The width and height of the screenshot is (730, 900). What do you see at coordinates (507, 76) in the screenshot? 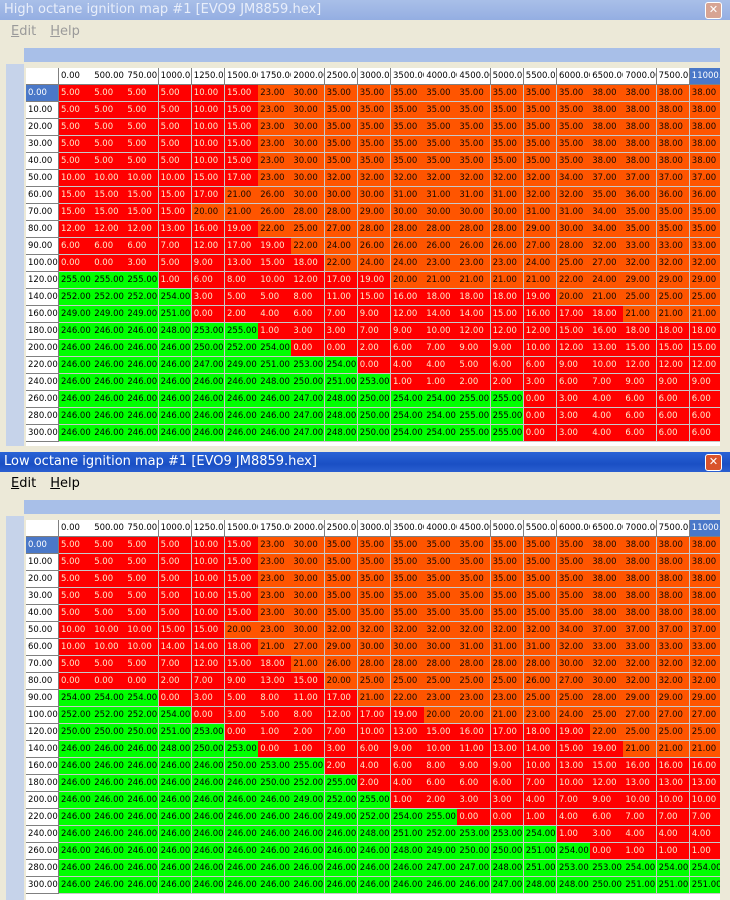
I see `column-header: 5000.00` at bounding box center [507, 76].